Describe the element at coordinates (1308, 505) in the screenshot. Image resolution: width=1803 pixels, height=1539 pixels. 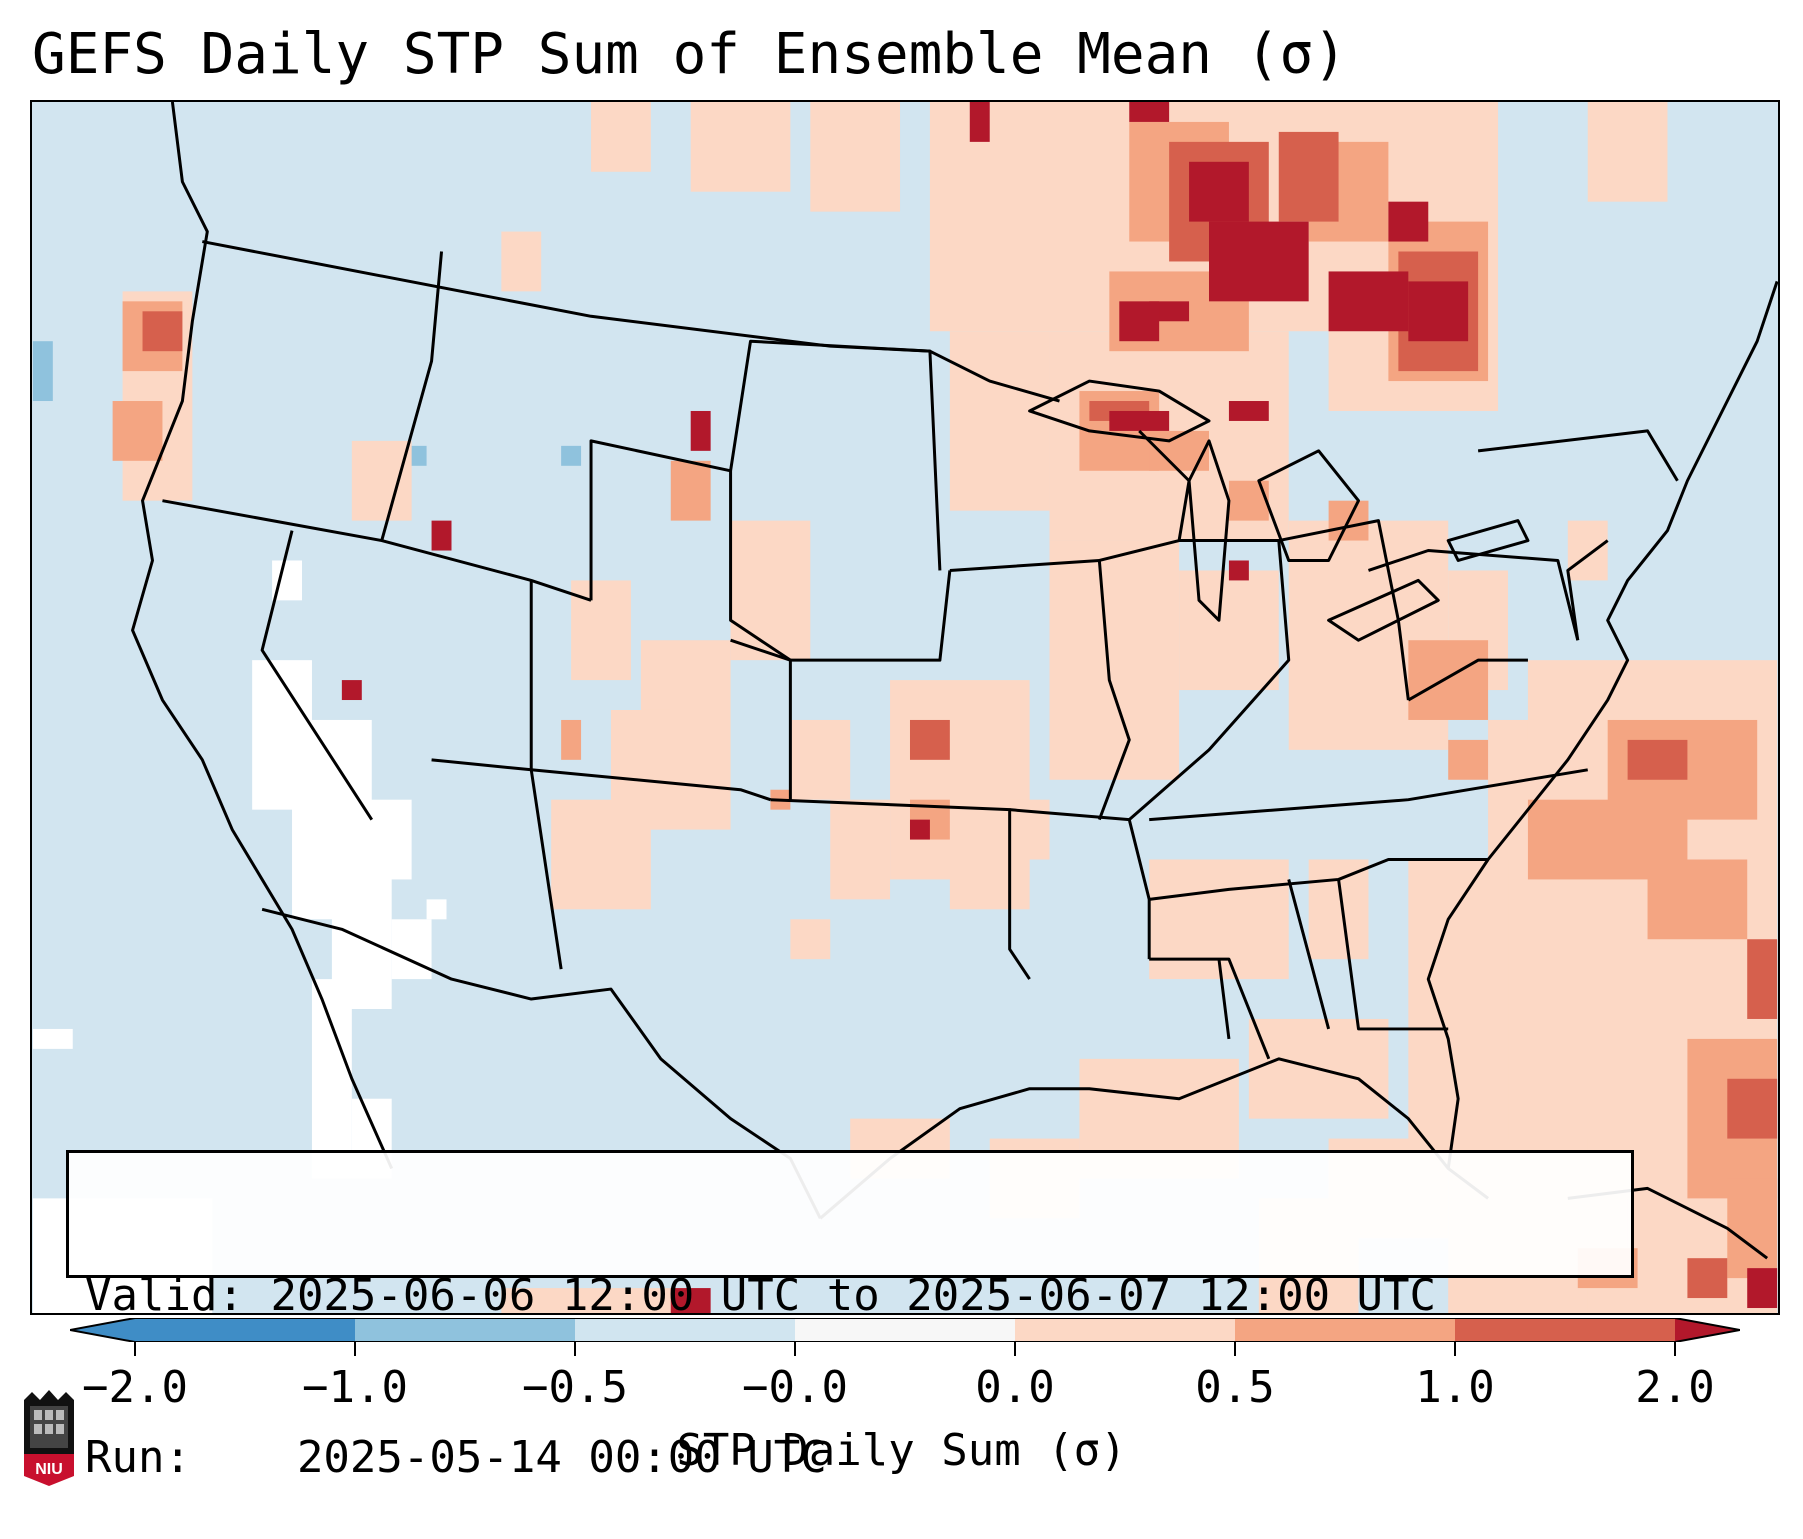
I see `lake-huron` at that location.